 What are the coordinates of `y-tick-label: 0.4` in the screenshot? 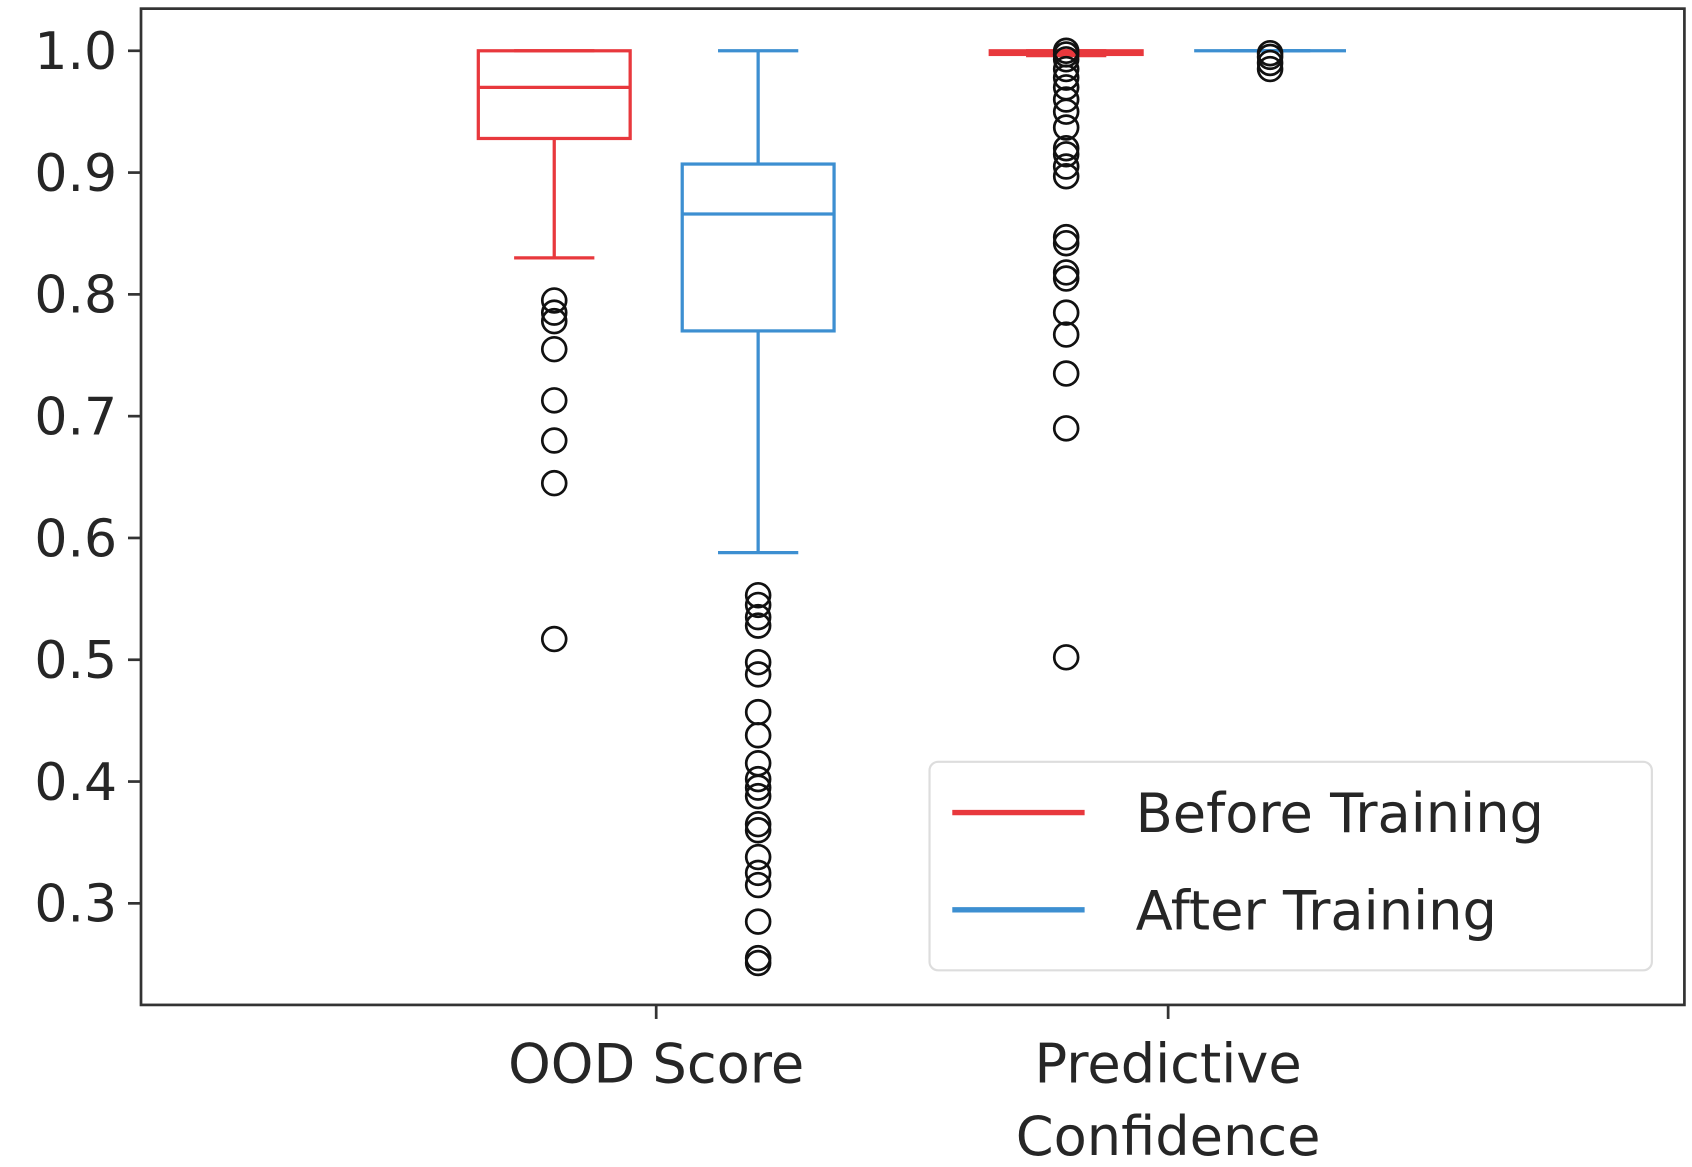 It's located at (75, 783).